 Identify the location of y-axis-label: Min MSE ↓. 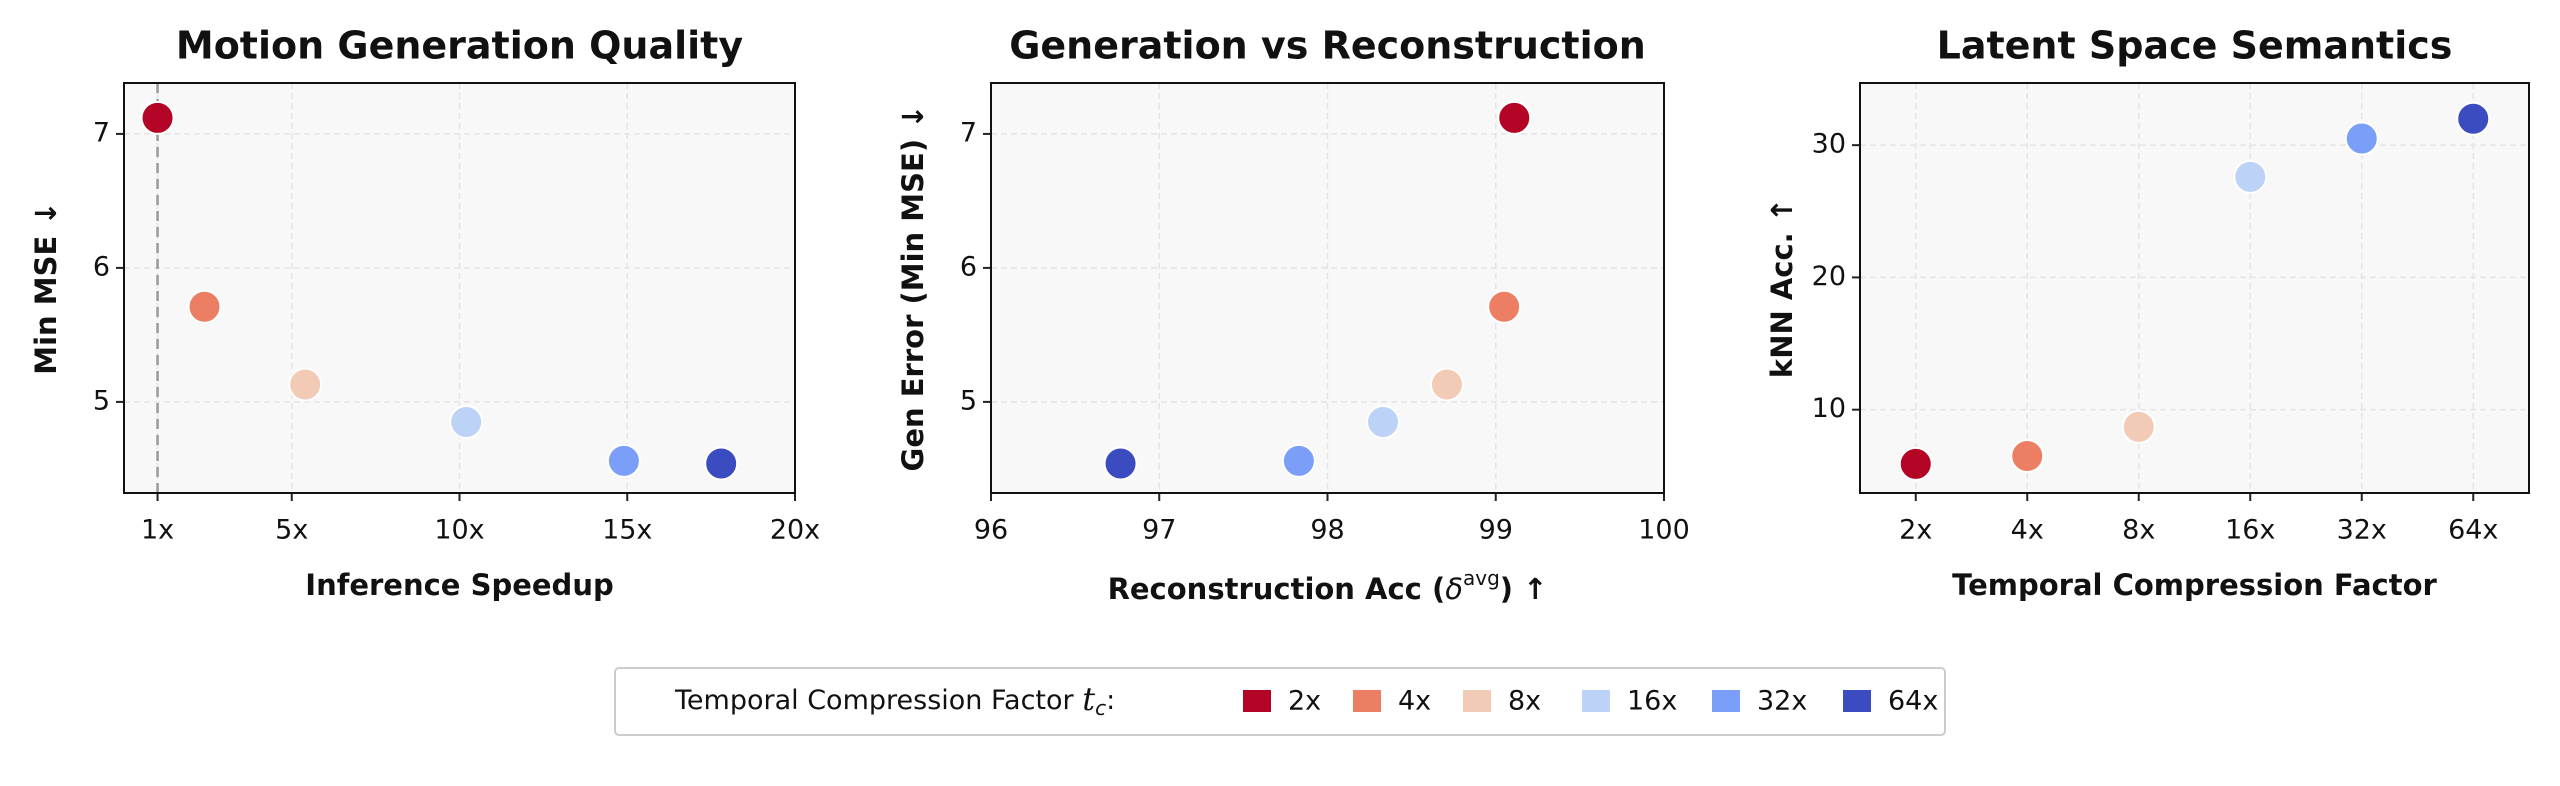
(46, 288).